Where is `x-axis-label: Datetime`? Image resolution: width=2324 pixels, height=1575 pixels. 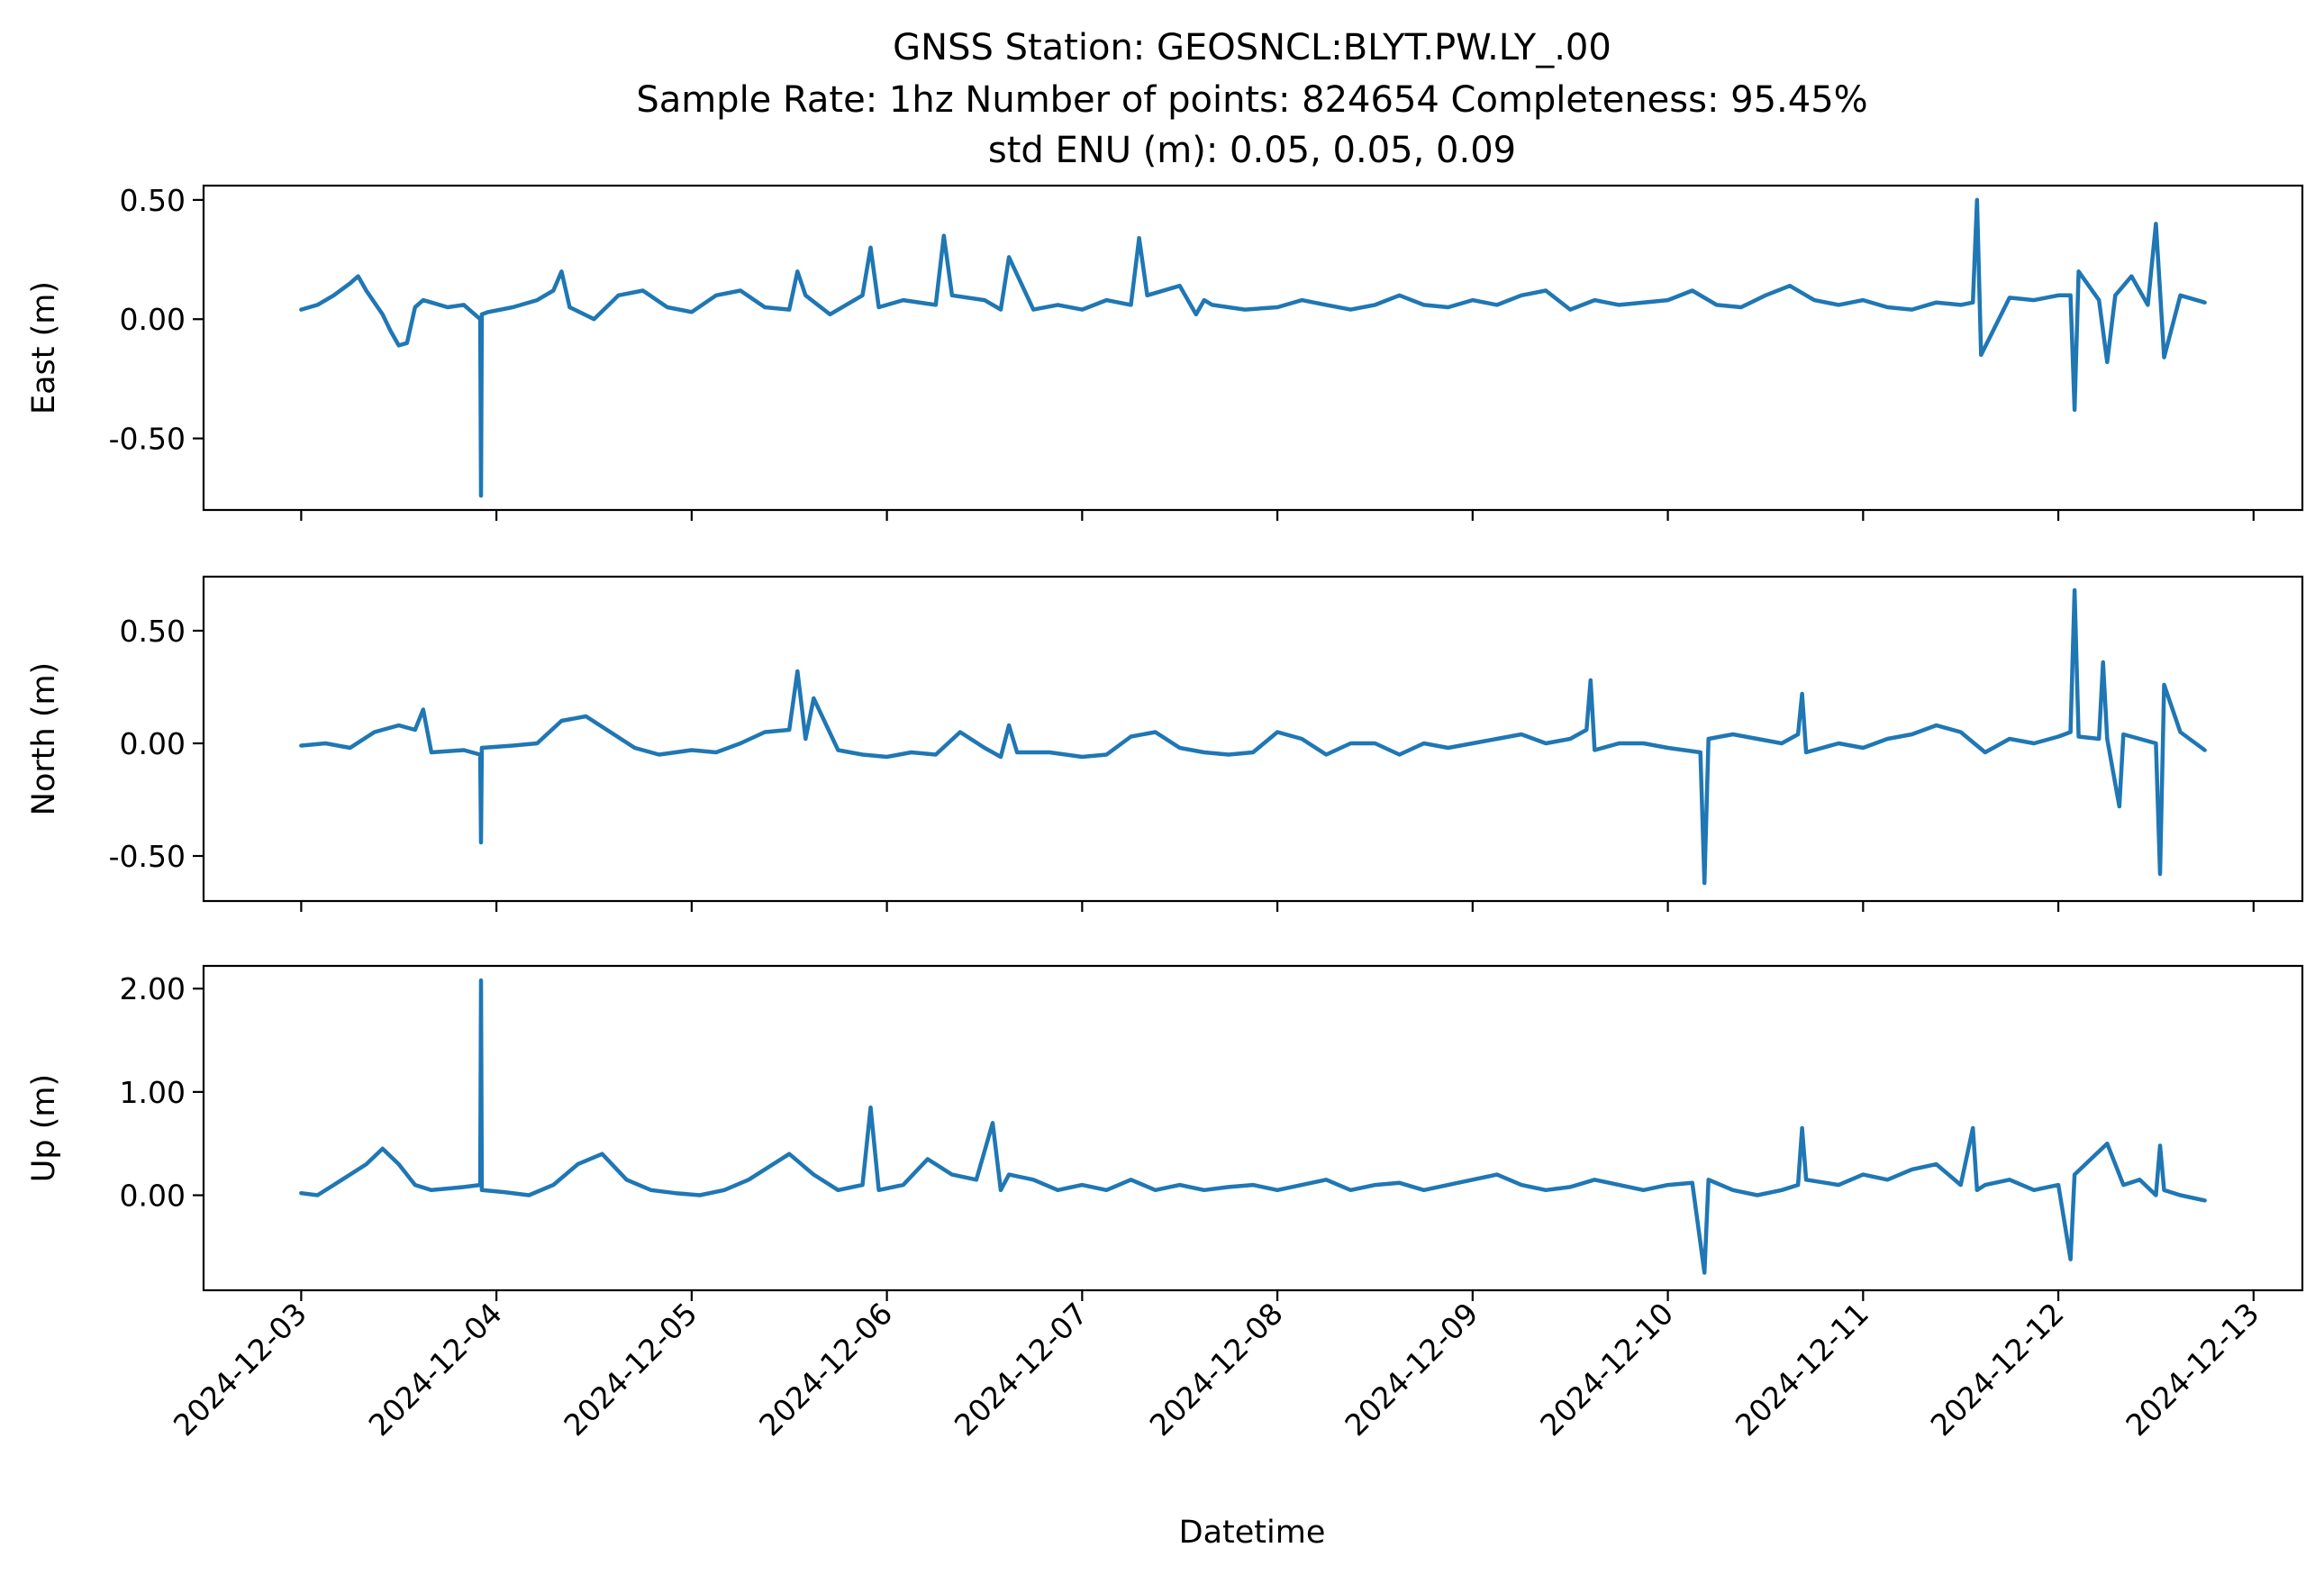 x-axis-label: Datetime is located at coordinates (1252, 1533).